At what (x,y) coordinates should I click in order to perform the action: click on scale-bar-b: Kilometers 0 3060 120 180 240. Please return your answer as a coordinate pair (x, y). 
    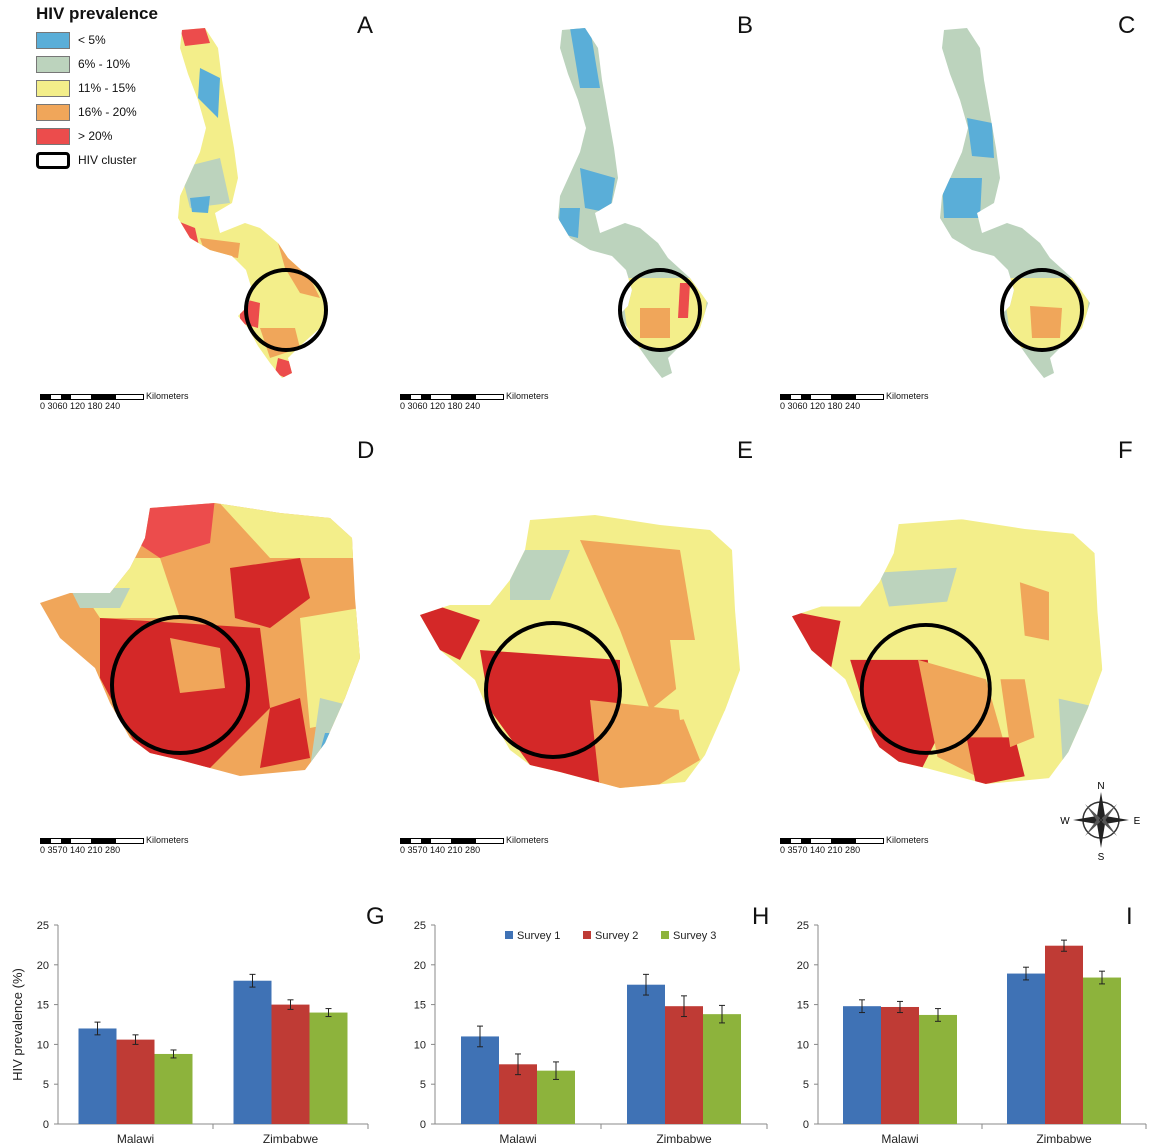
    Looking at the image, I should click on (480, 403).